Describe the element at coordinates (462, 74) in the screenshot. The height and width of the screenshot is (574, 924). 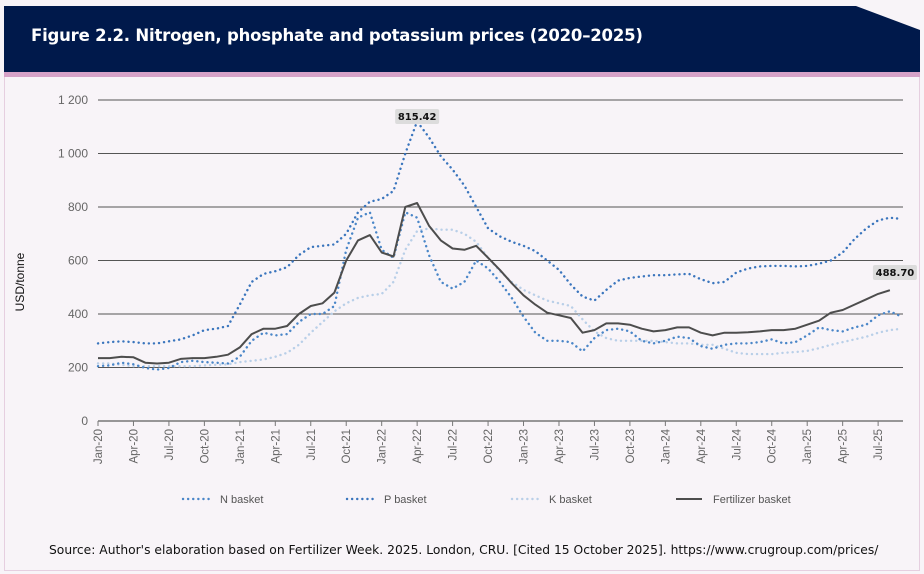
I see `header-accent-strip` at that location.